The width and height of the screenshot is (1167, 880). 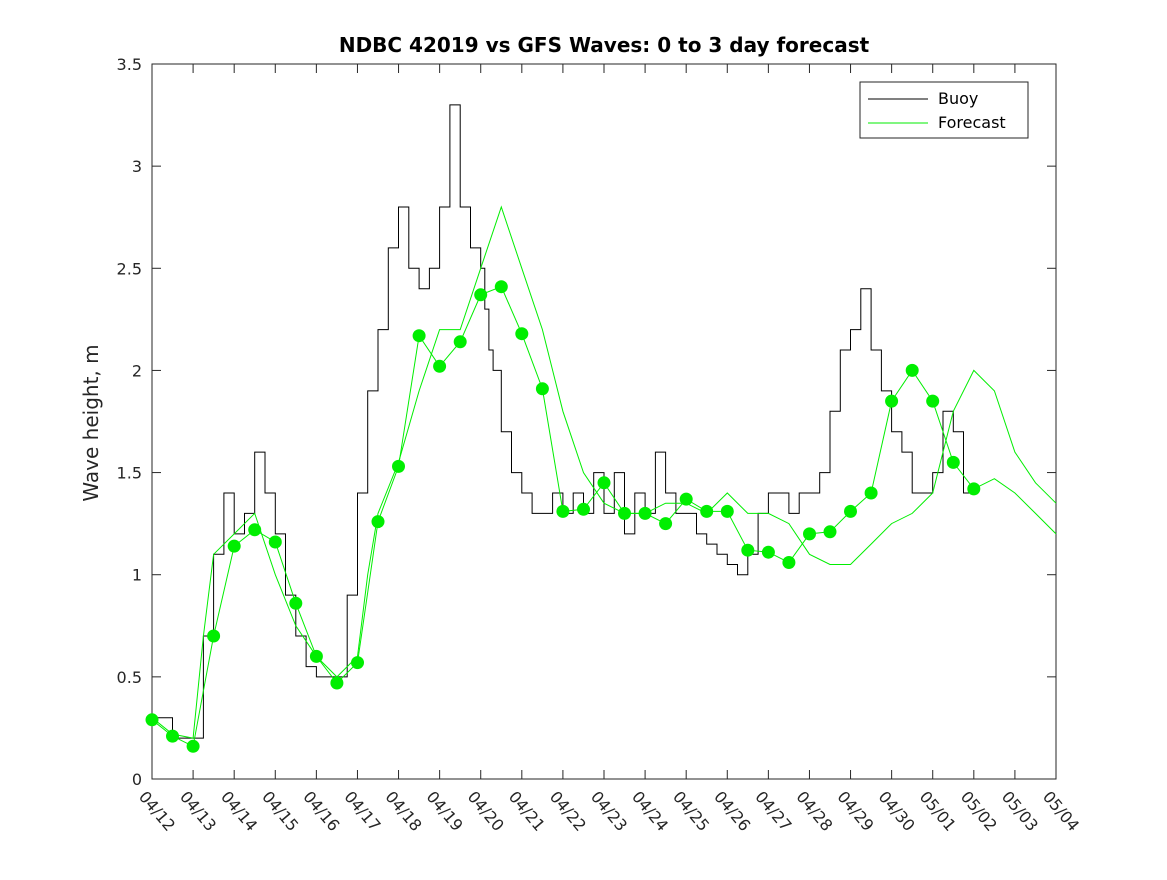 I want to click on x-tick-label: 04/19, so click(x=445, y=811).